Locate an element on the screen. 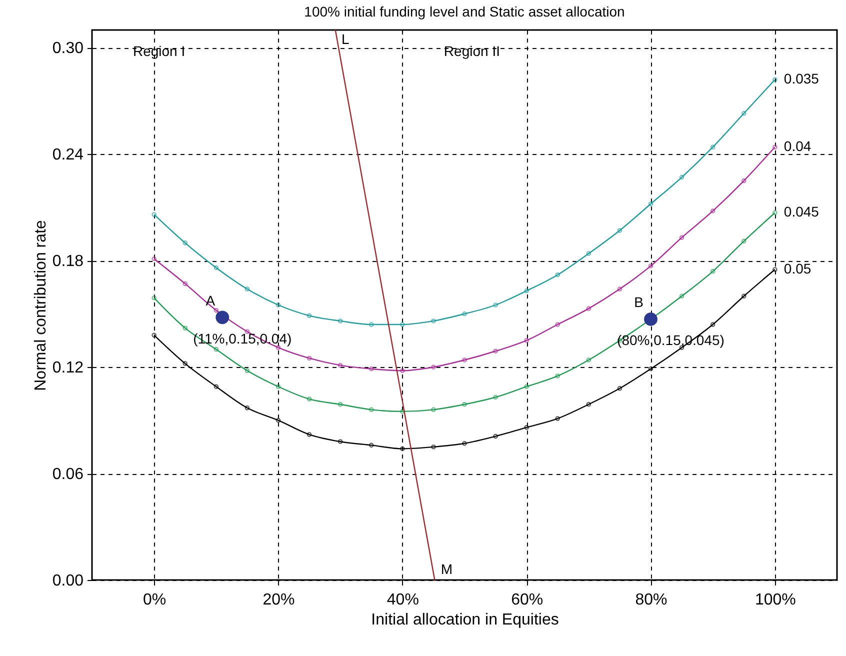 The width and height of the screenshot is (846, 656). x-tick-label: 80% is located at coordinates (651, 600).